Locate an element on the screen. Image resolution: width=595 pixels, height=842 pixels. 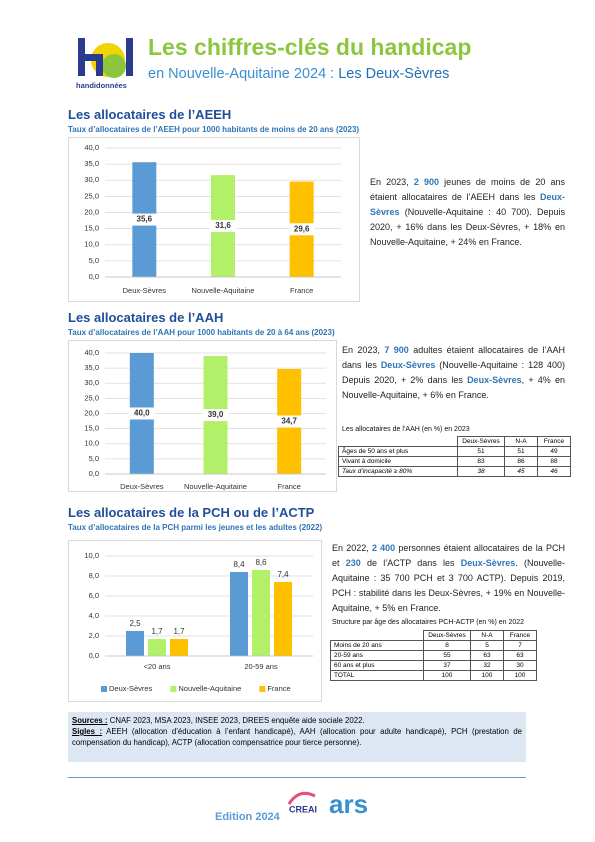
value-label: 34,7 is located at coordinates (289, 421).